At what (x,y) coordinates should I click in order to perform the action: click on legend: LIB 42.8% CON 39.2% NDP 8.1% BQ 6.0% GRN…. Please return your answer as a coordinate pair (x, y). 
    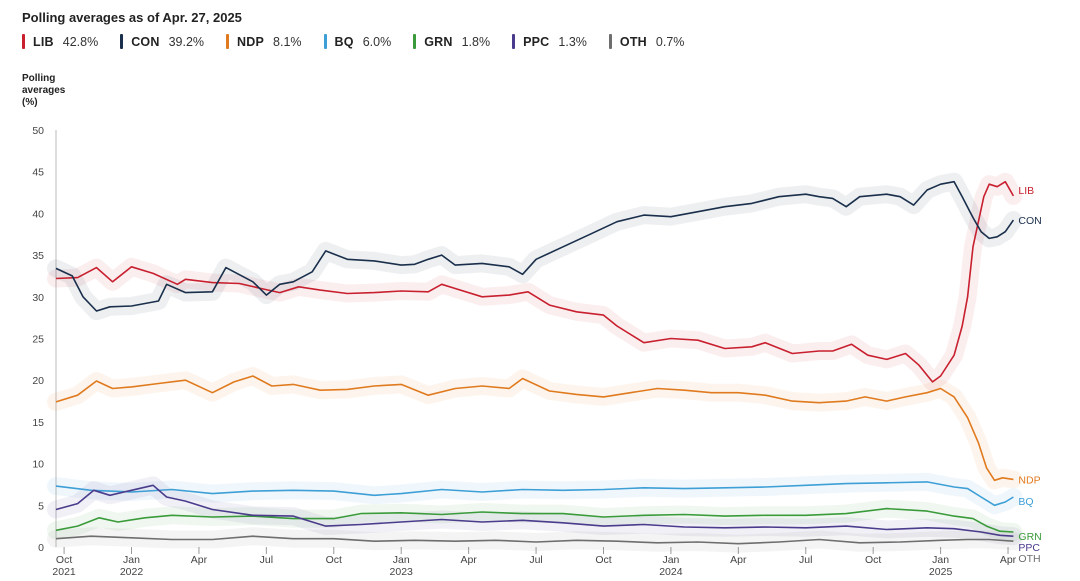
    Looking at the image, I should click on (364, 41).